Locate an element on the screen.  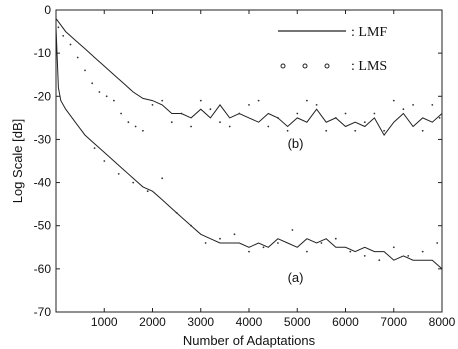
legend-lms-sample is located at coordinates (305, 66).